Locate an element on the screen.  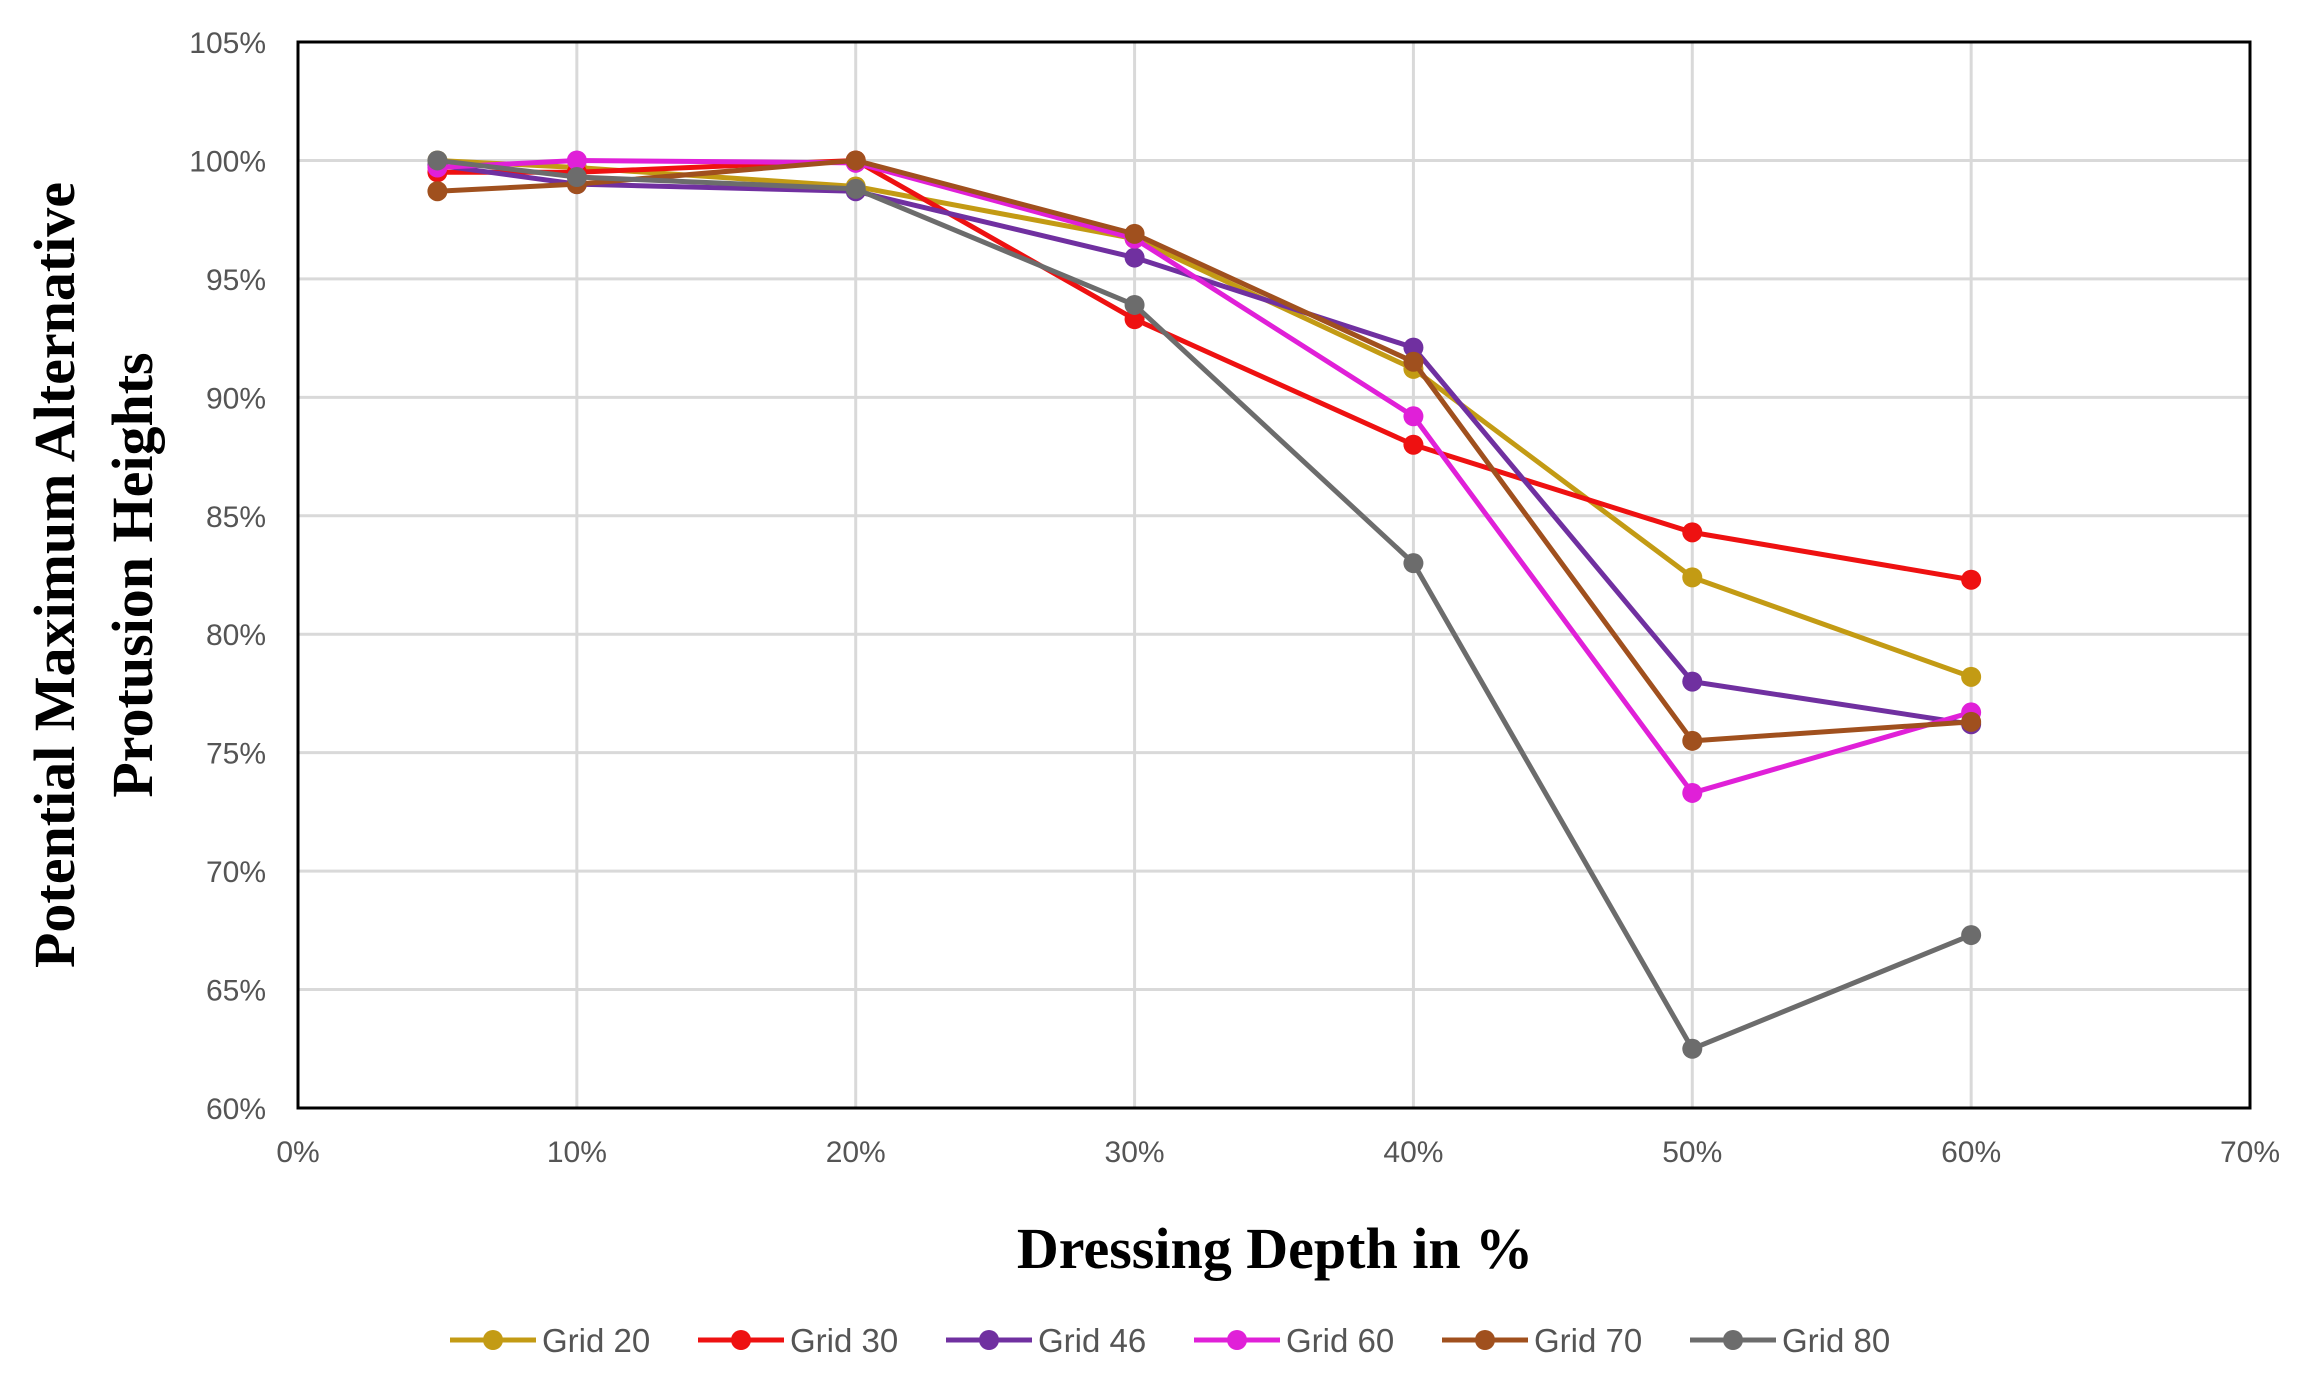
x-tick-label: 70% is located at coordinates (2250, 1152).